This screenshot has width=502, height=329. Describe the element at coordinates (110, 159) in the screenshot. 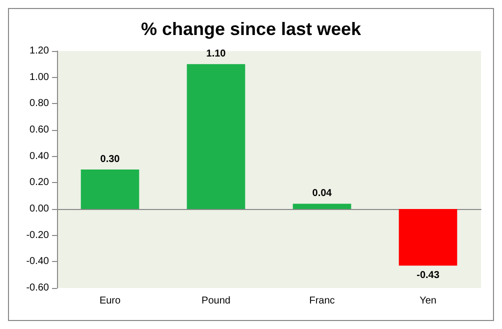

I see `data-label: 0.30` at that location.